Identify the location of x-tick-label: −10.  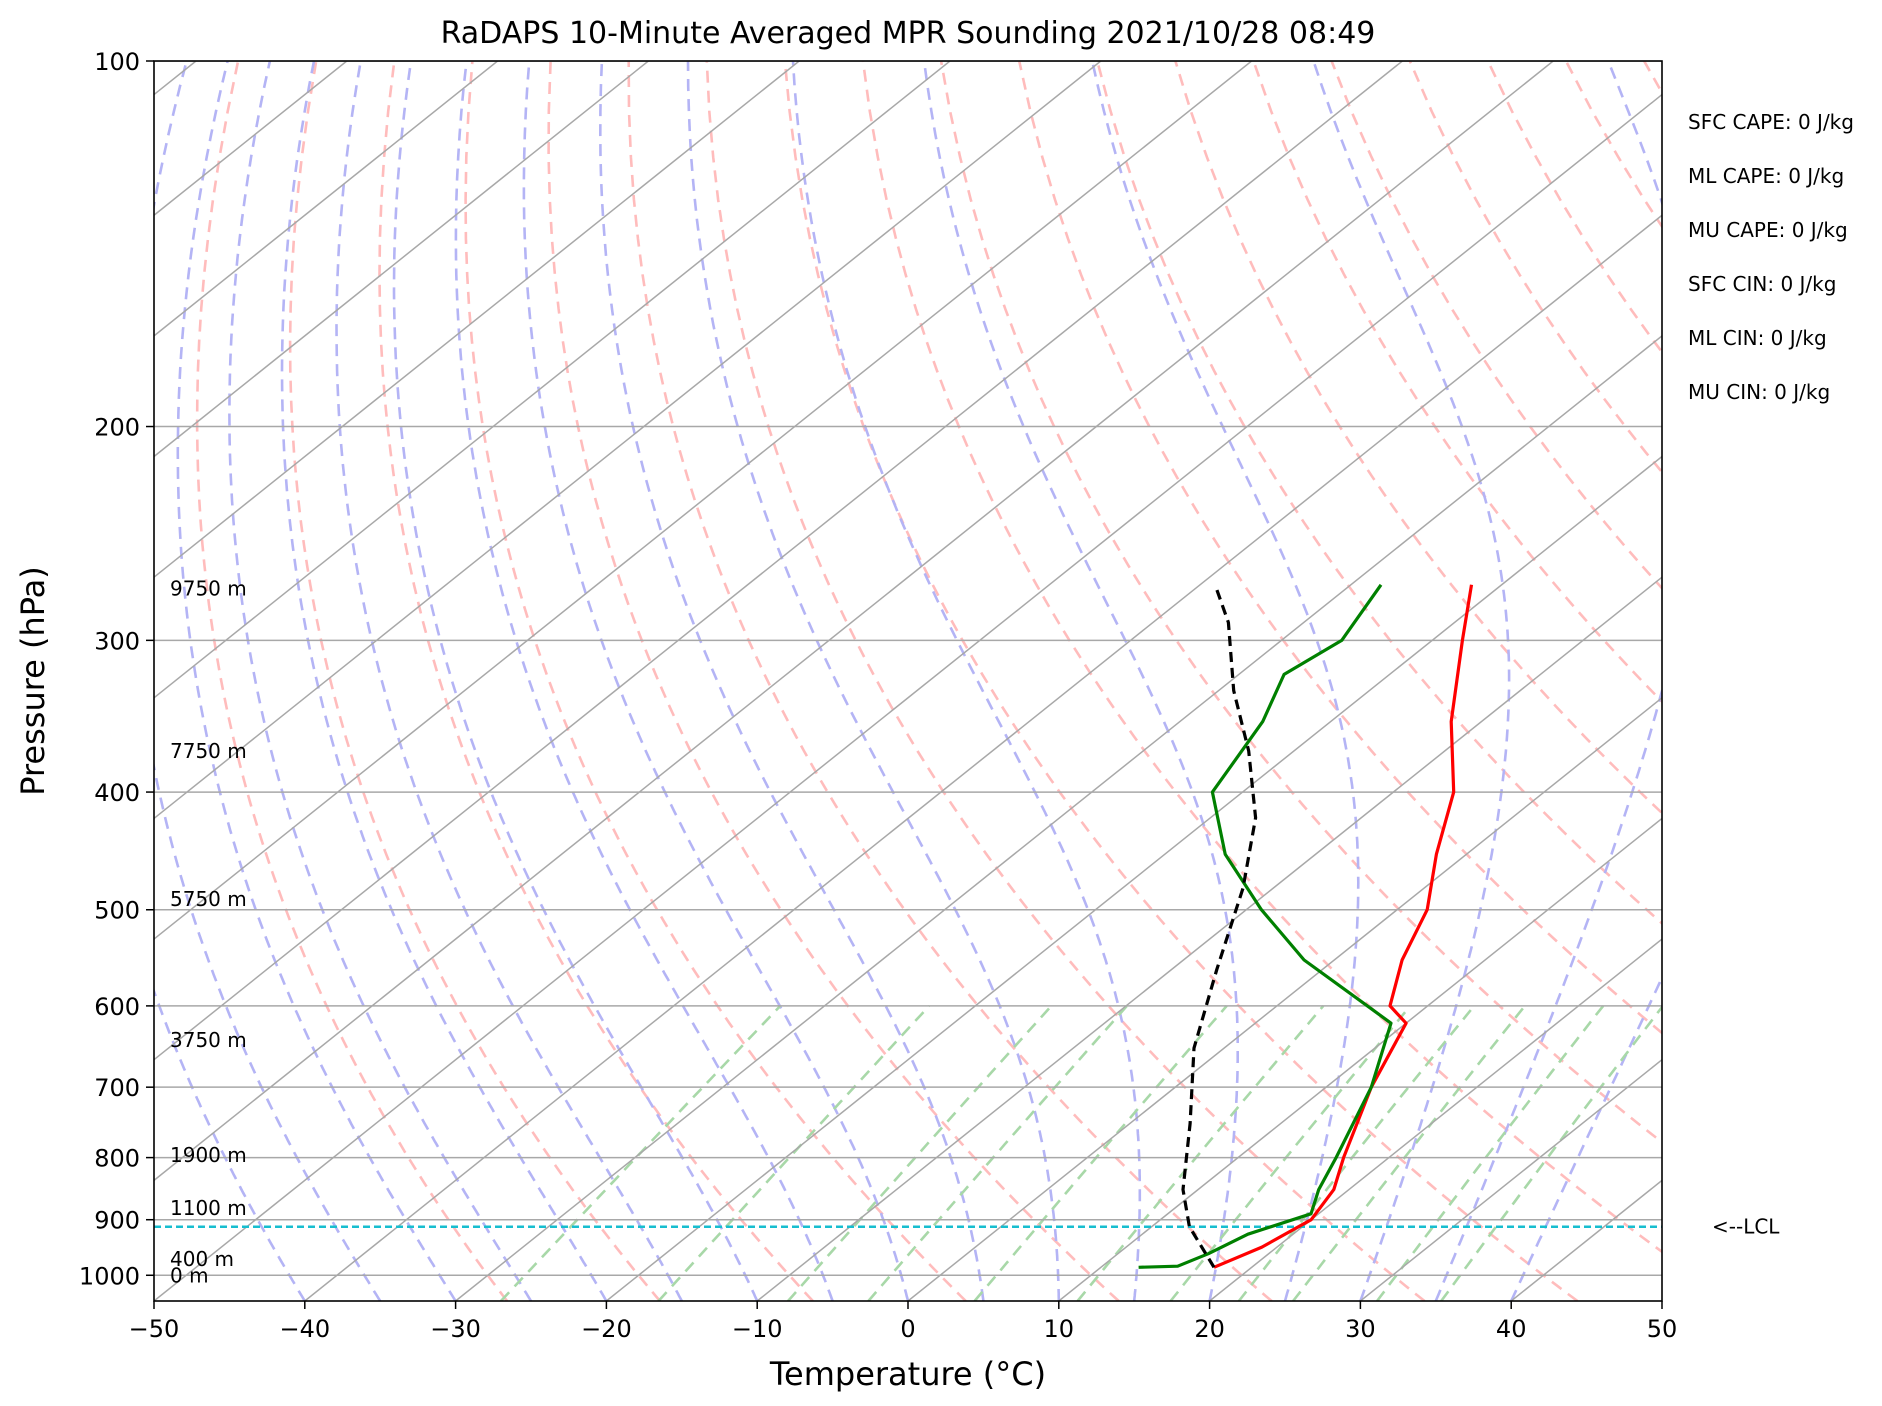
(757, 1329).